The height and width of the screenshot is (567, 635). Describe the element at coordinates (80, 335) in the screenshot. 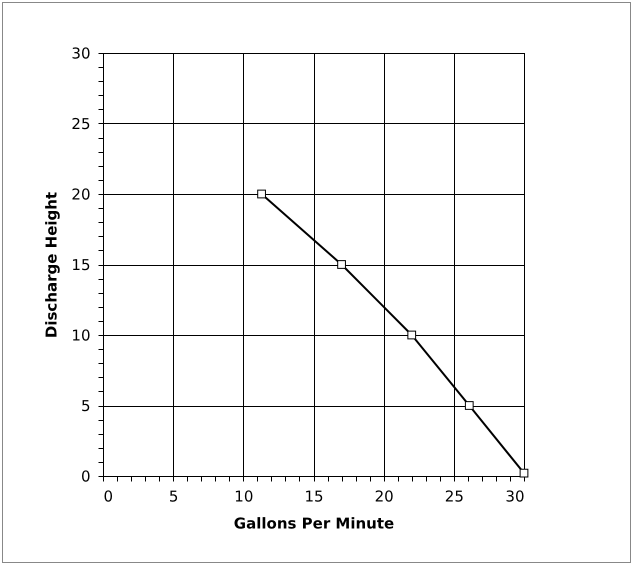

I see `y-tick-label: 10` at that location.